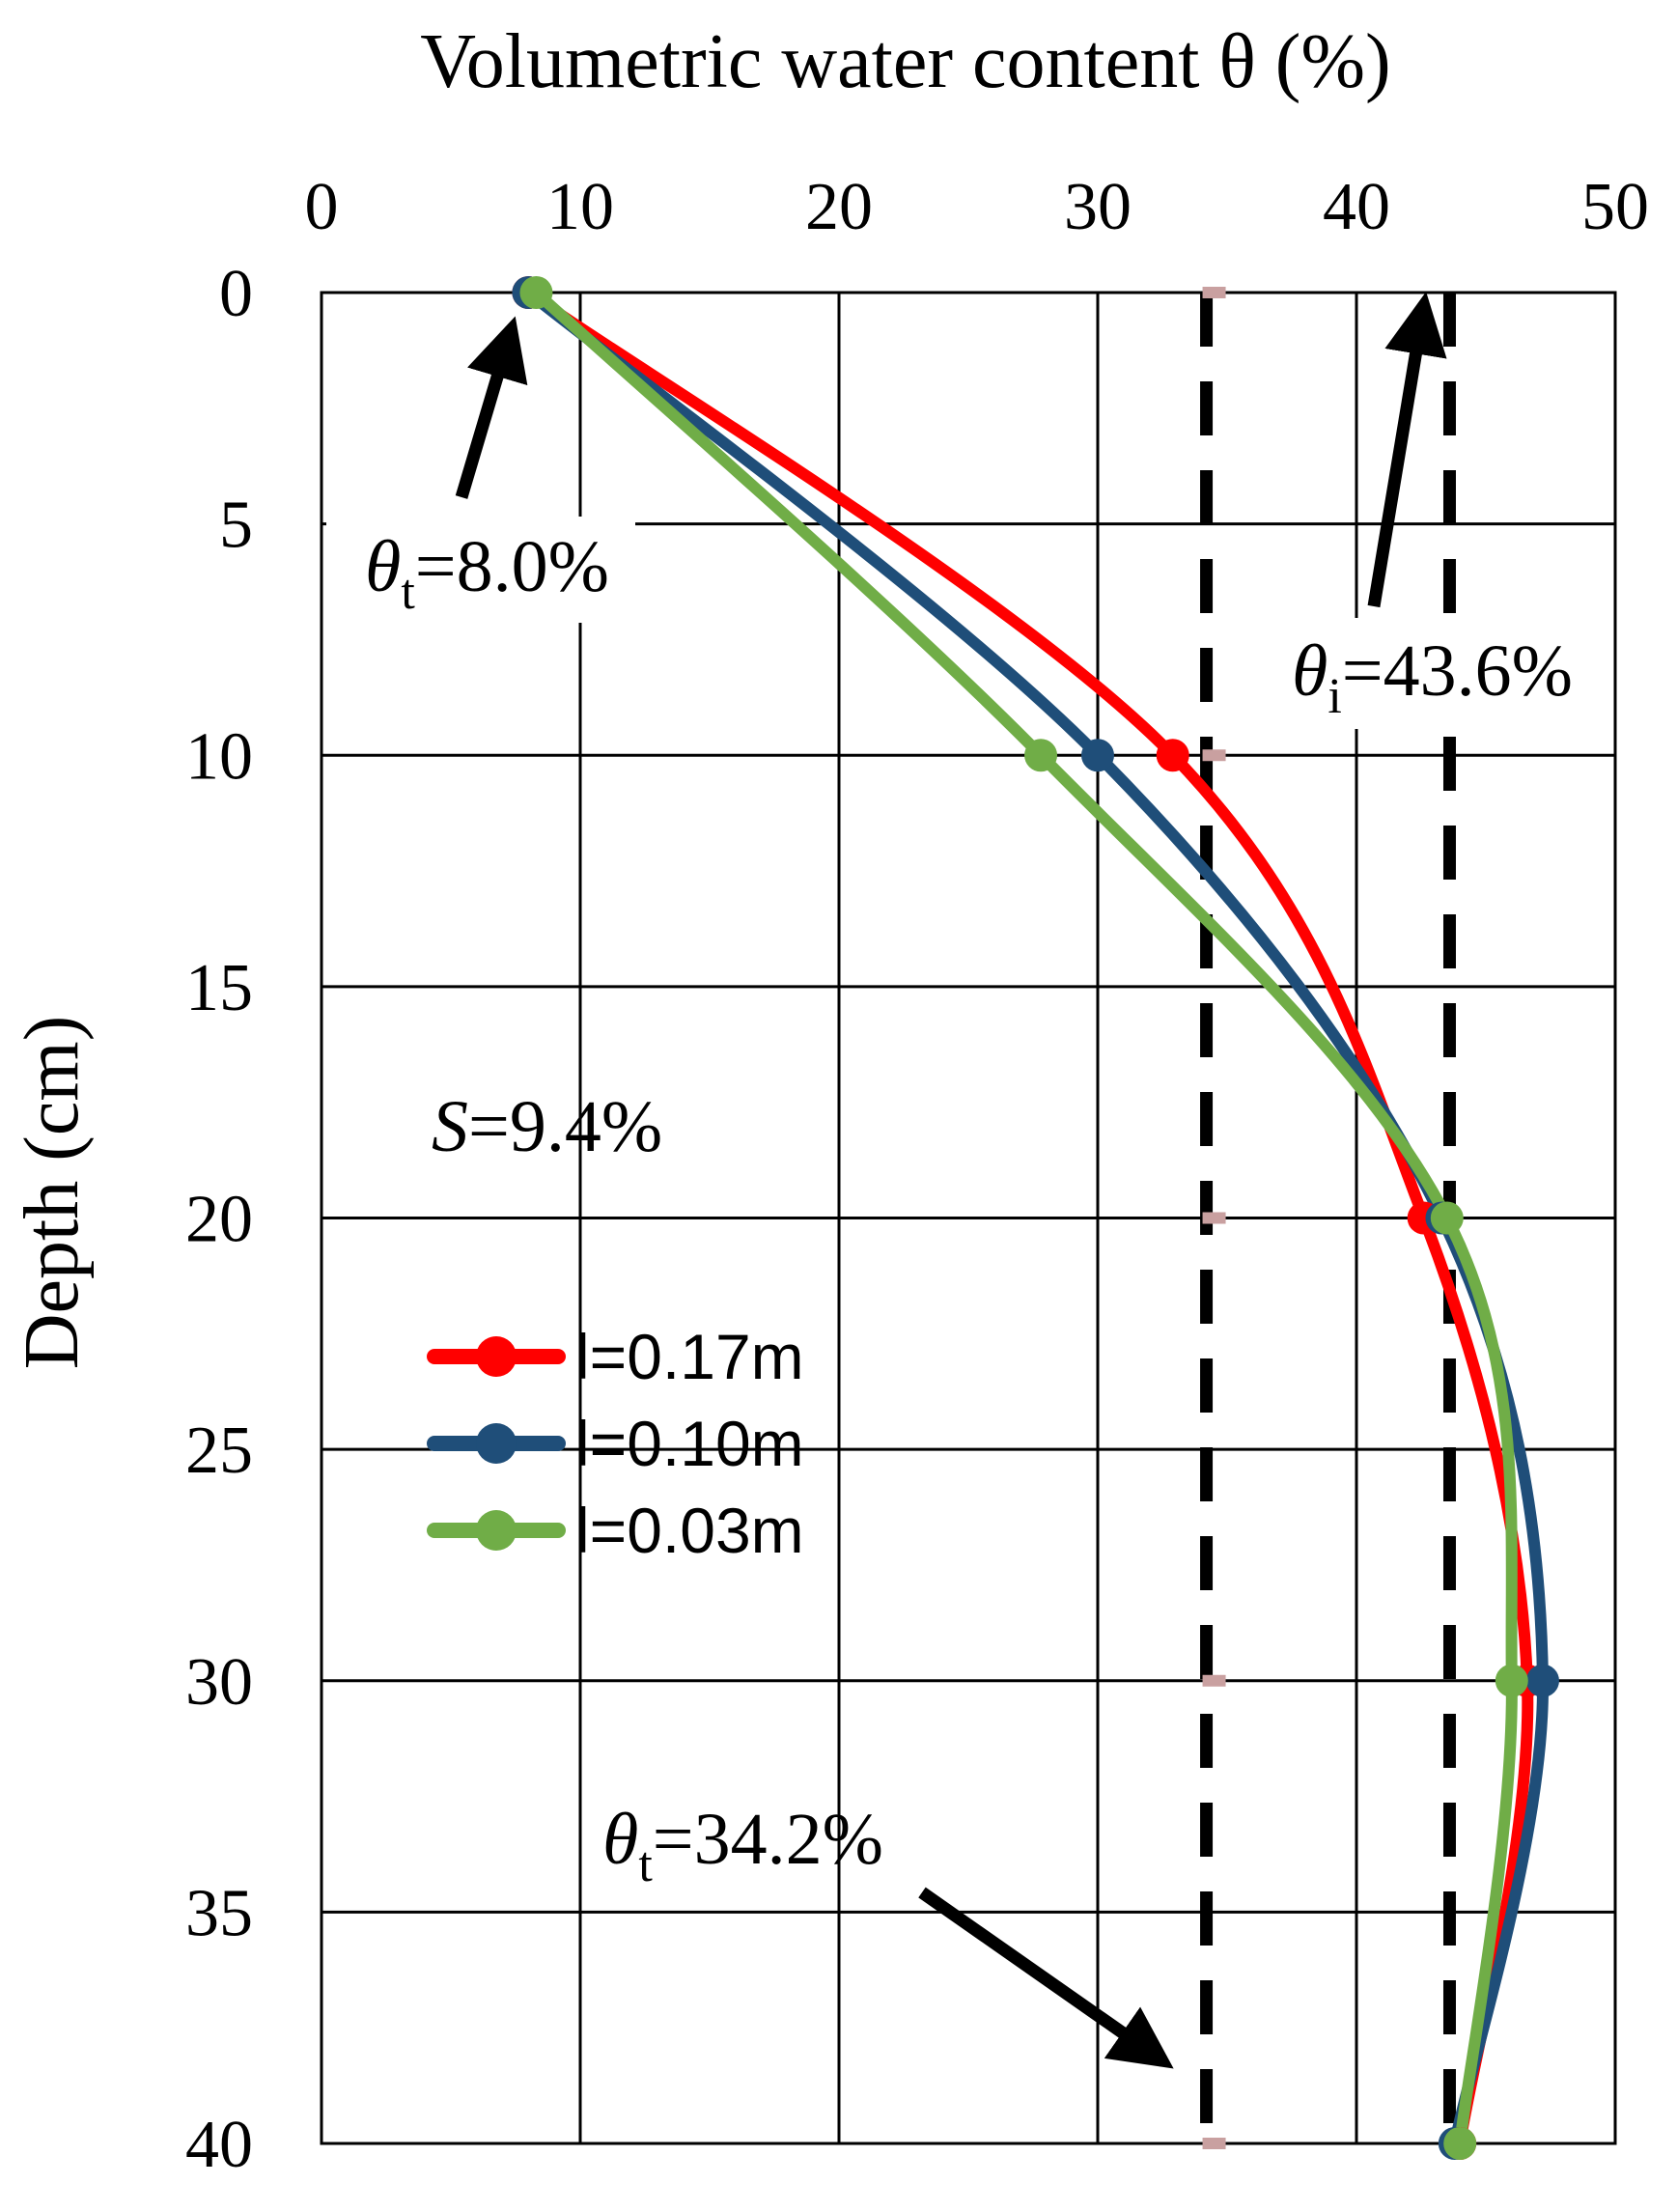 This screenshot has width=1677, height=2212. I want to click on x-tick-labels: 0 10 20 30 40 50, so click(977, 207).